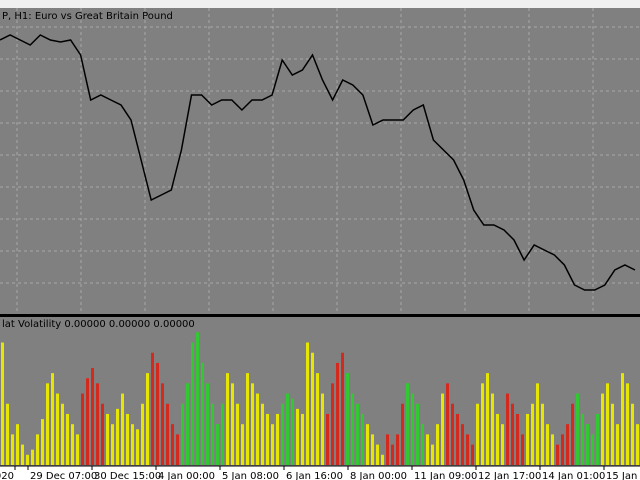  I want to click on time-axis, so click(320, 473).